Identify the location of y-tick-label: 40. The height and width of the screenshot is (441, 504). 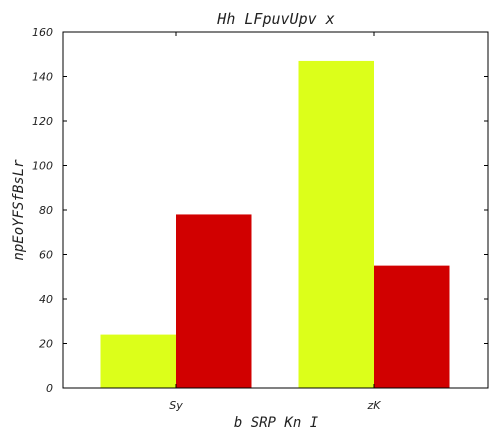
(46, 299).